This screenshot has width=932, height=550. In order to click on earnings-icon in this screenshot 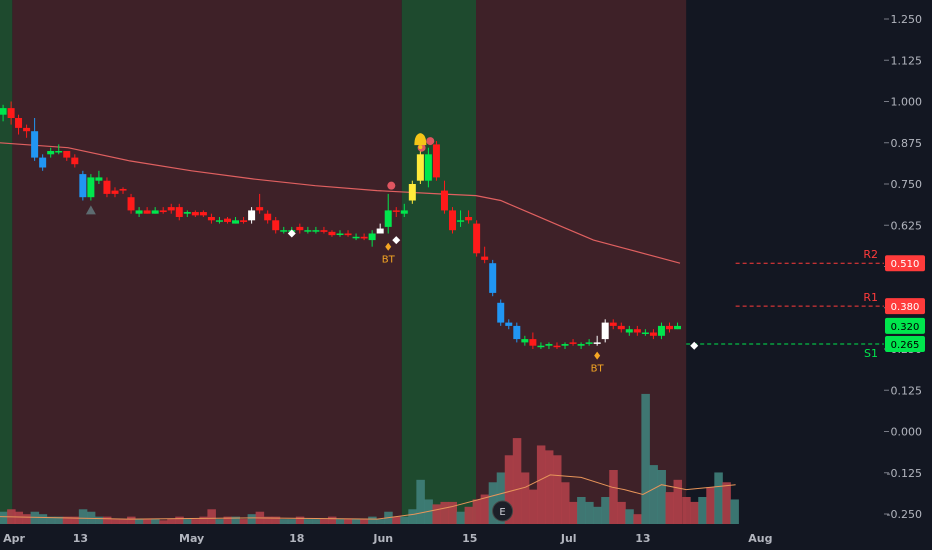, I will do `click(503, 511)`.